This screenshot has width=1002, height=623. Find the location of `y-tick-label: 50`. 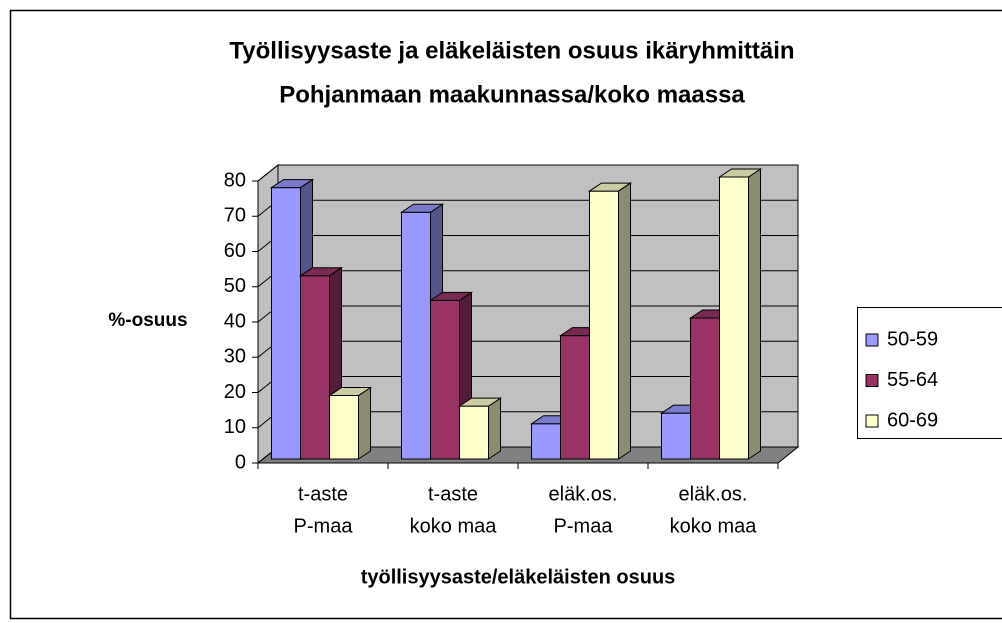

y-tick-label: 50 is located at coordinates (235, 286).